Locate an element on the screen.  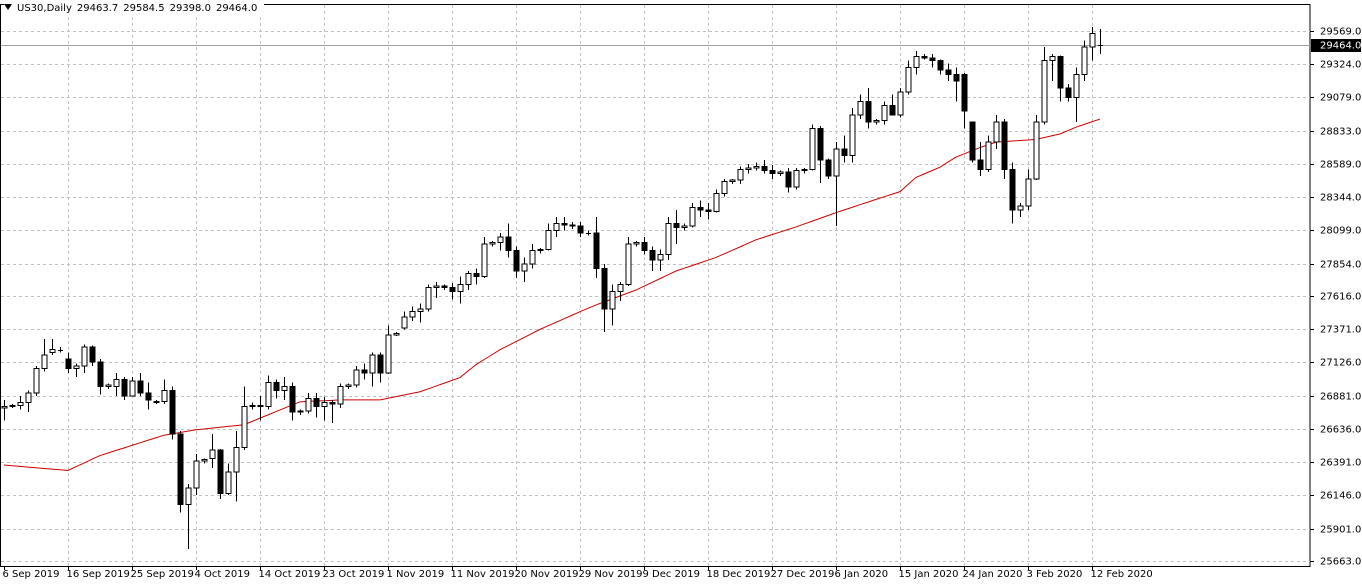
y-tick-label: 29324.0 is located at coordinates (1340, 65).